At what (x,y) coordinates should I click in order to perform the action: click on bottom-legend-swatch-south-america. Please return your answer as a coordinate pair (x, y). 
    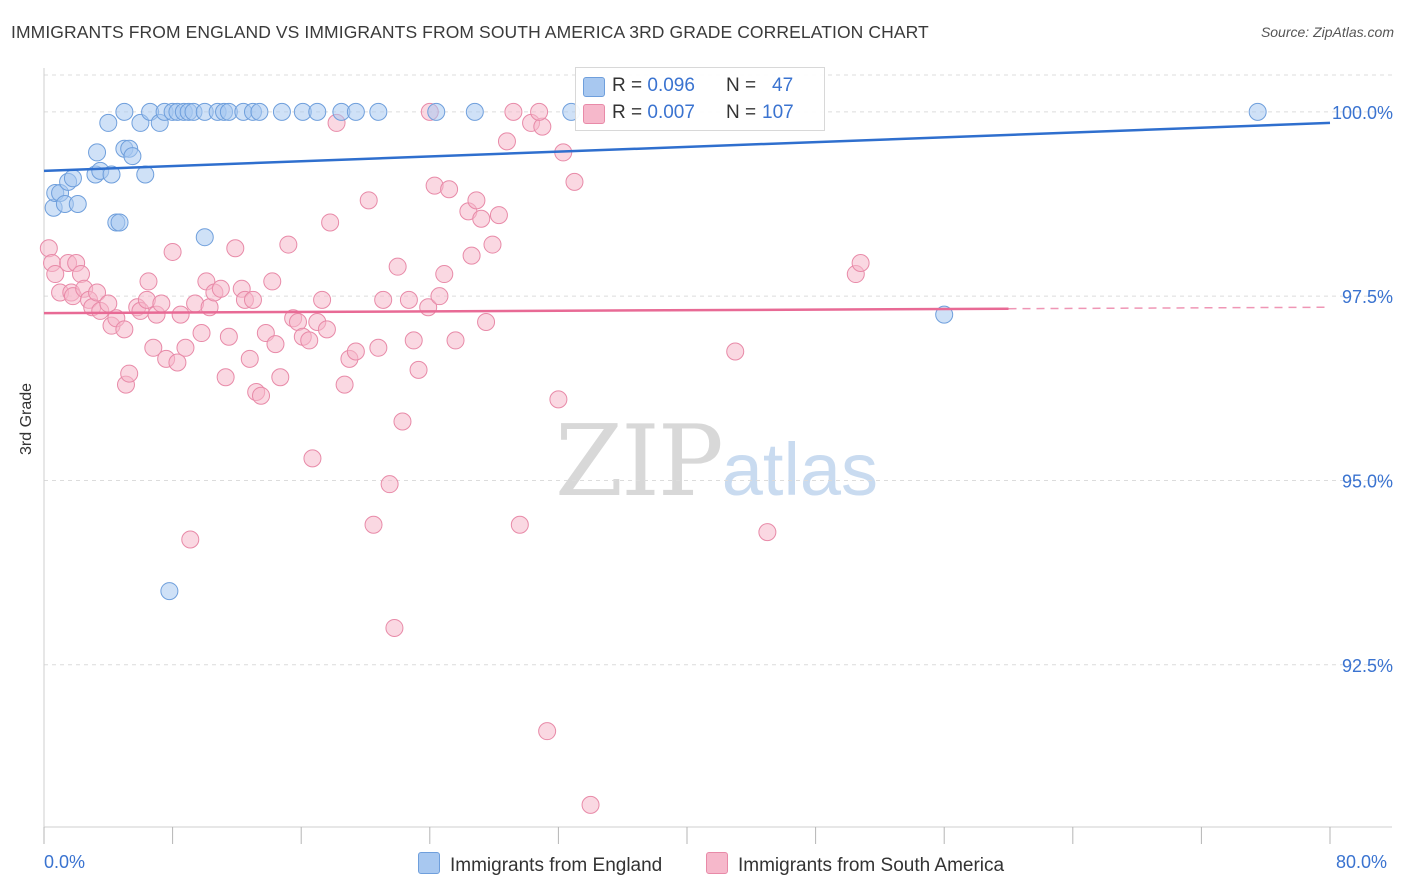
    Looking at the image, I should click on (717, 863).